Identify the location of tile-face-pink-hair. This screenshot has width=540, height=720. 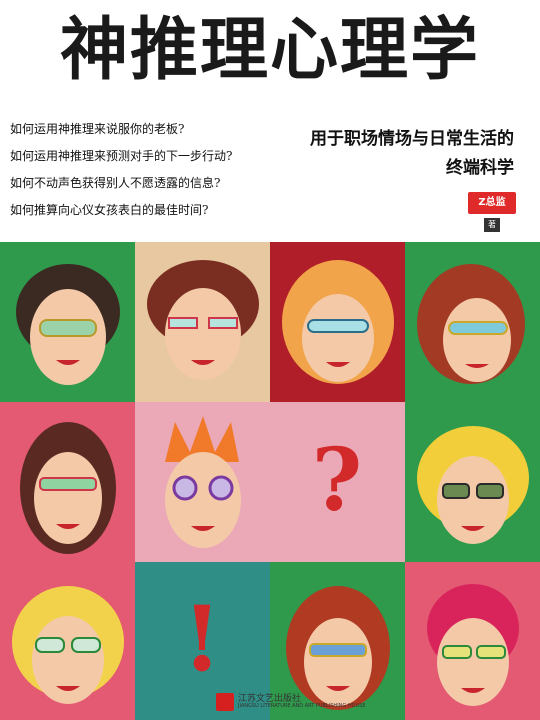
(472, 641).